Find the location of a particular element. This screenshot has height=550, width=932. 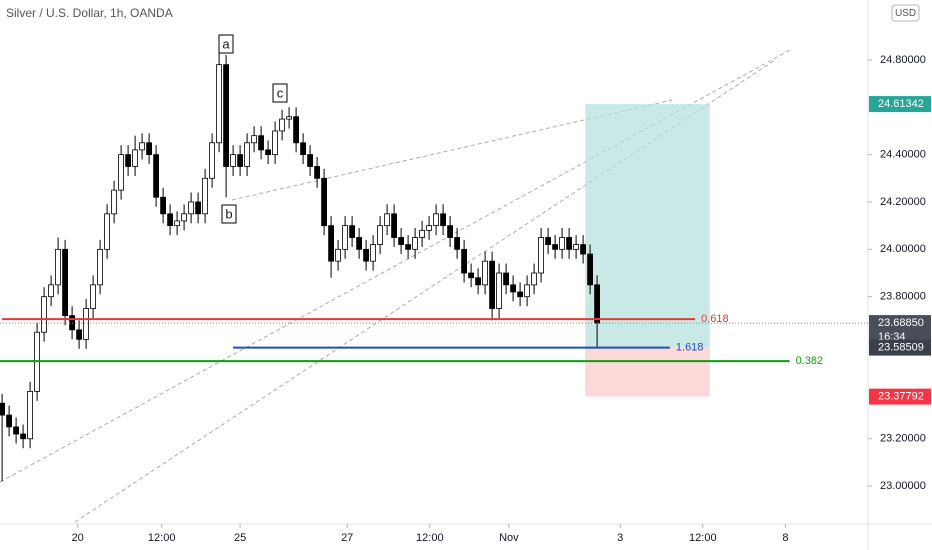

chart-title: Silver / U.S. Dollar, 1h, OANDA is located at coordinates (89, 13).